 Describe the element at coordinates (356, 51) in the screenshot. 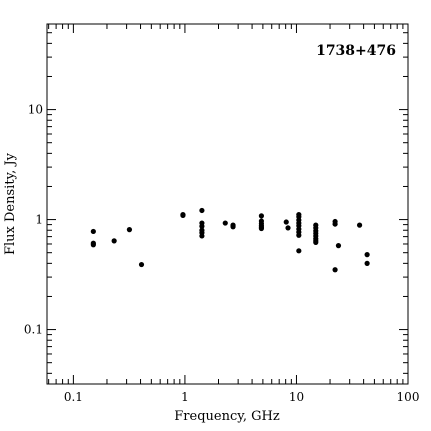

I see `source-label: 1738+476` at that location.